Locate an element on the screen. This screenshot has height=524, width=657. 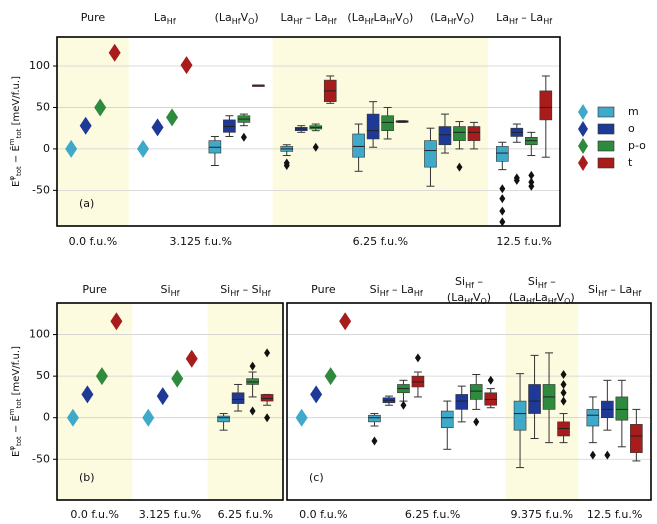
y-label-part: [meV/f.u.] is located at coordinates (16, 102).